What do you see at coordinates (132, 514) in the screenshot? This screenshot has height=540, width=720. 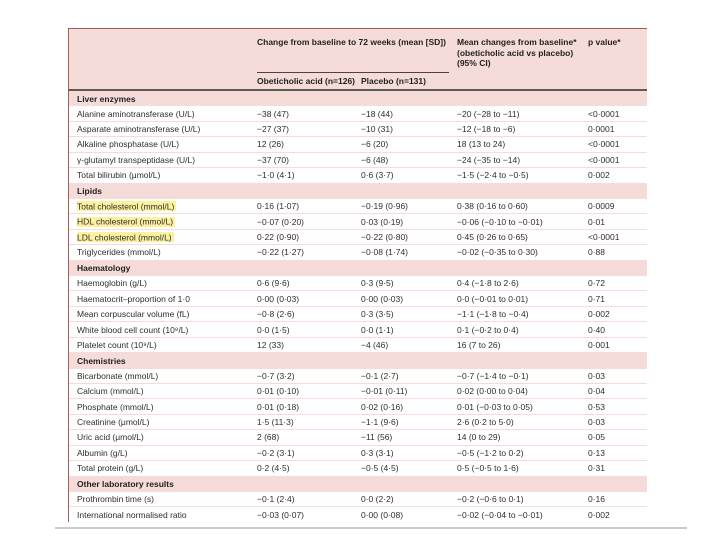 I see `row-label: International normalised ratio` at bounding box center [132, 514].